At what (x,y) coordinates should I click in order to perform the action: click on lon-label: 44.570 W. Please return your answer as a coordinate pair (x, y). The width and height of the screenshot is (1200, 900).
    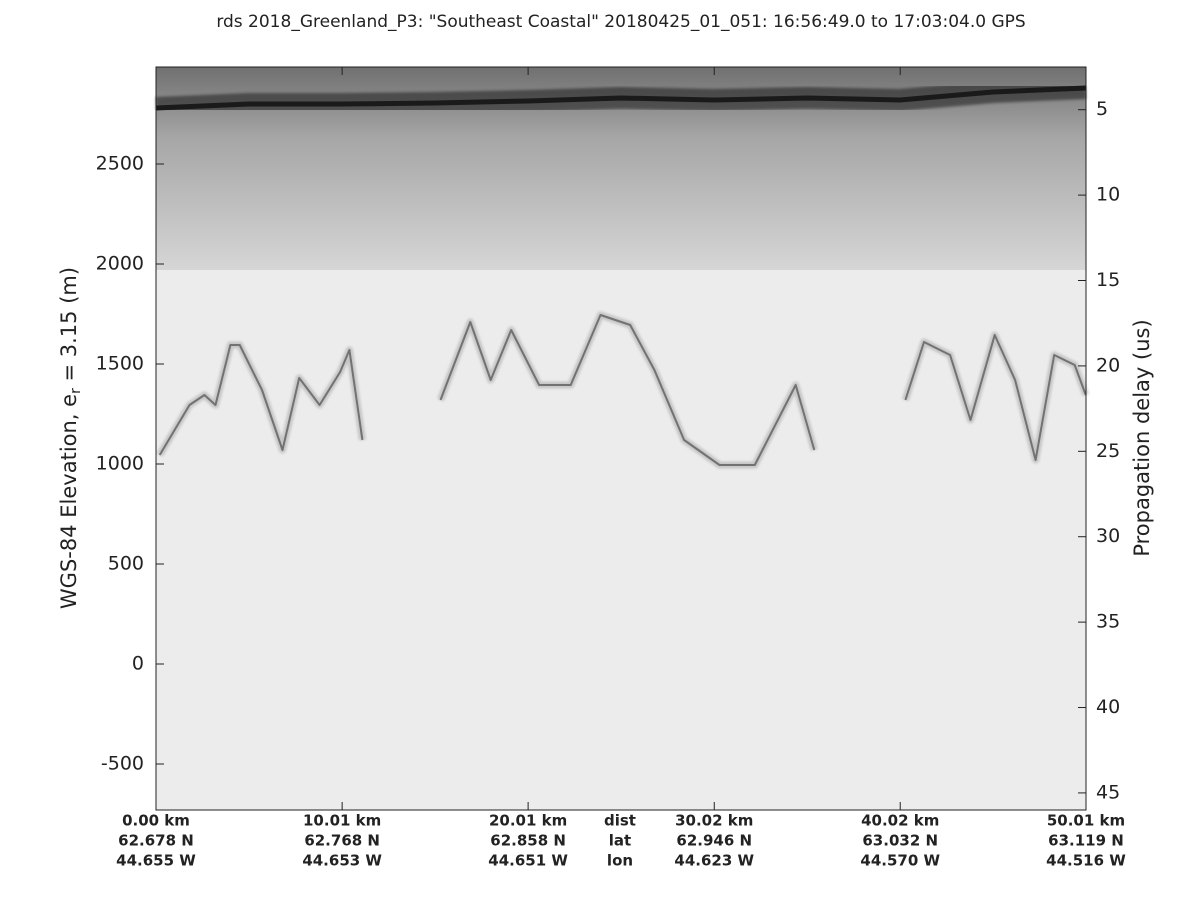
    Looking at the image, I should click on (900, 861).